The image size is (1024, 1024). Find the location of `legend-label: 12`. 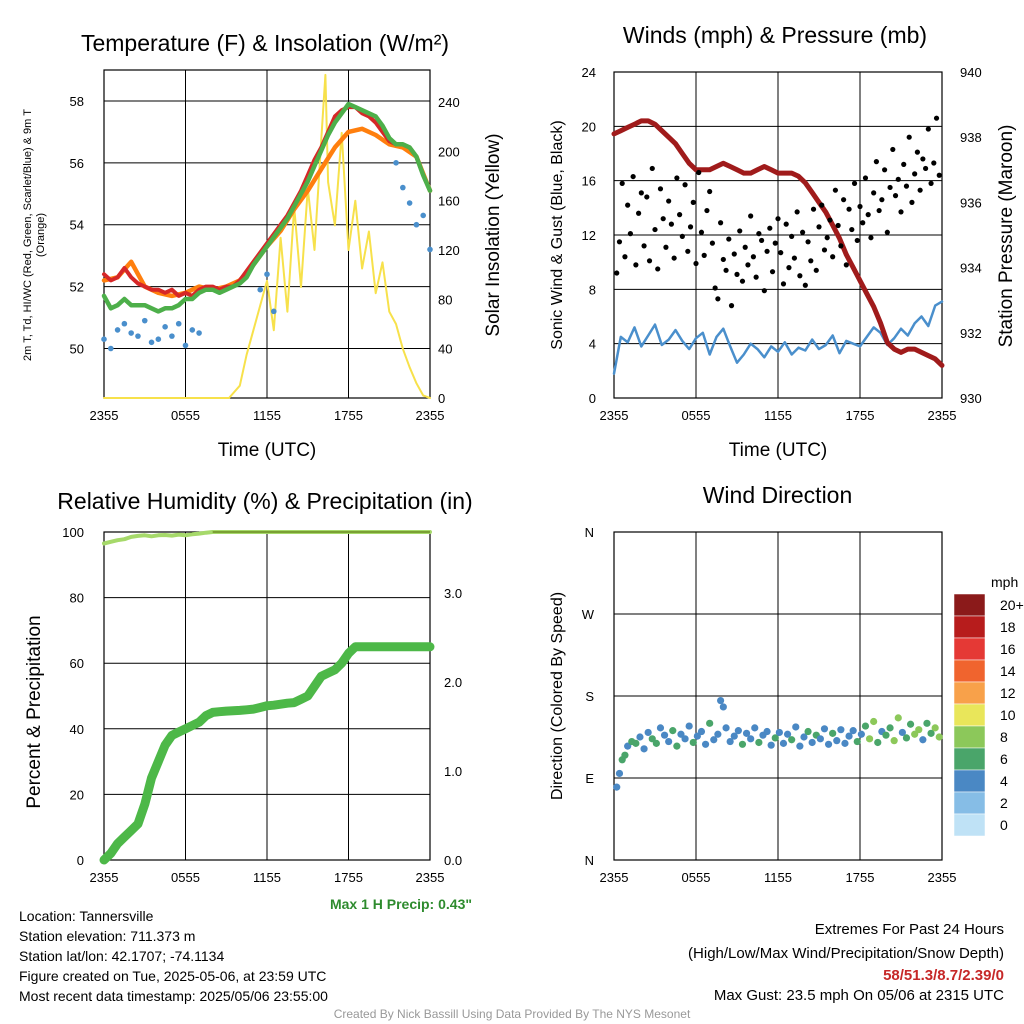

legend-label: 12 is located at coordinates (1008, 693).